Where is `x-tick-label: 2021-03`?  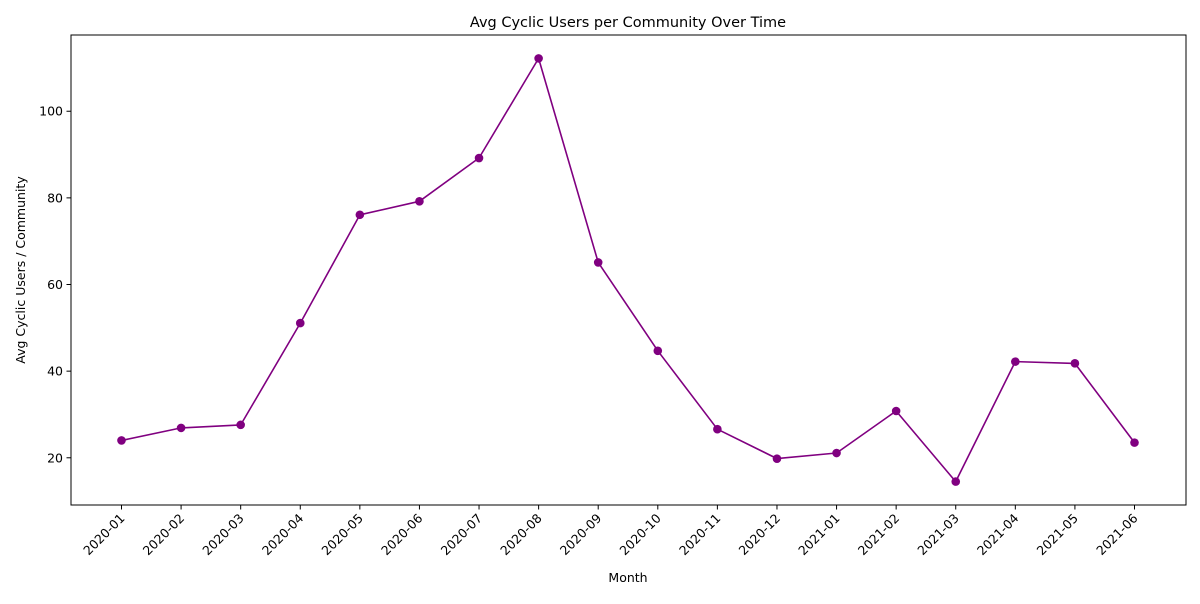 x-tick-label: 2021-03 is located at coordinates (938, 535).